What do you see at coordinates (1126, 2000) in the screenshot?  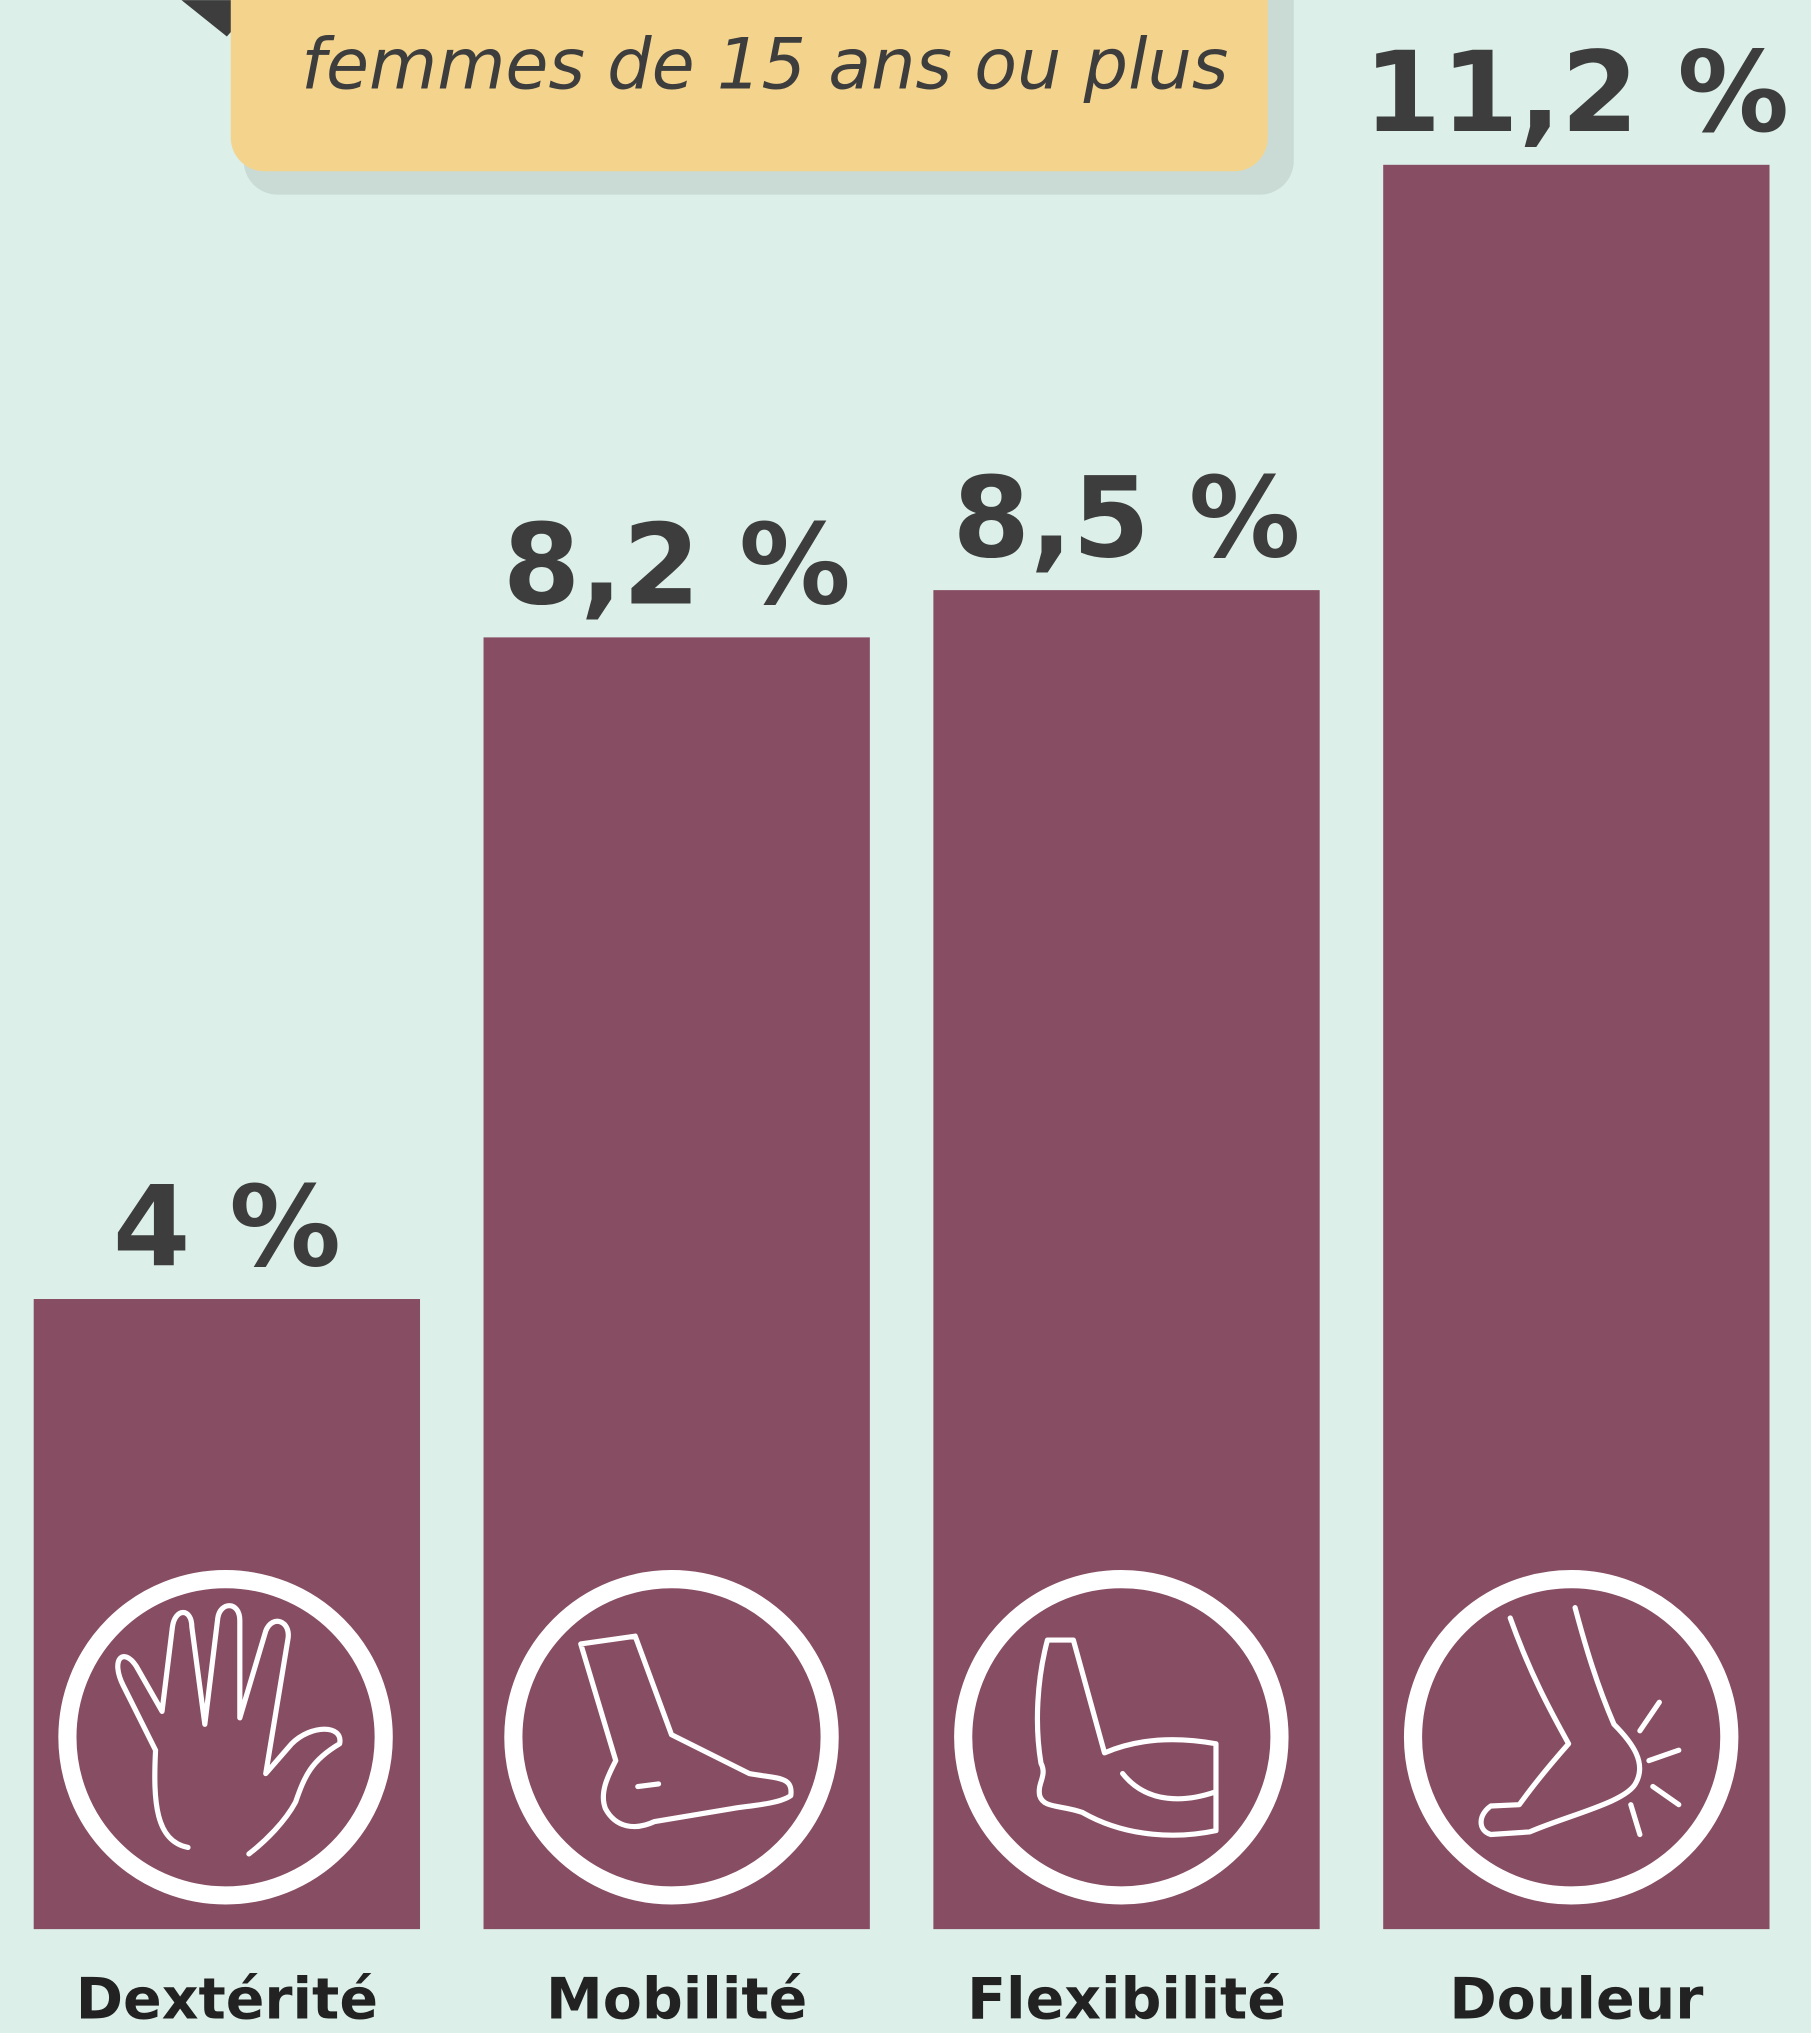 I see `category-label: Flexibilité` at bounding box center [1126, 2000].